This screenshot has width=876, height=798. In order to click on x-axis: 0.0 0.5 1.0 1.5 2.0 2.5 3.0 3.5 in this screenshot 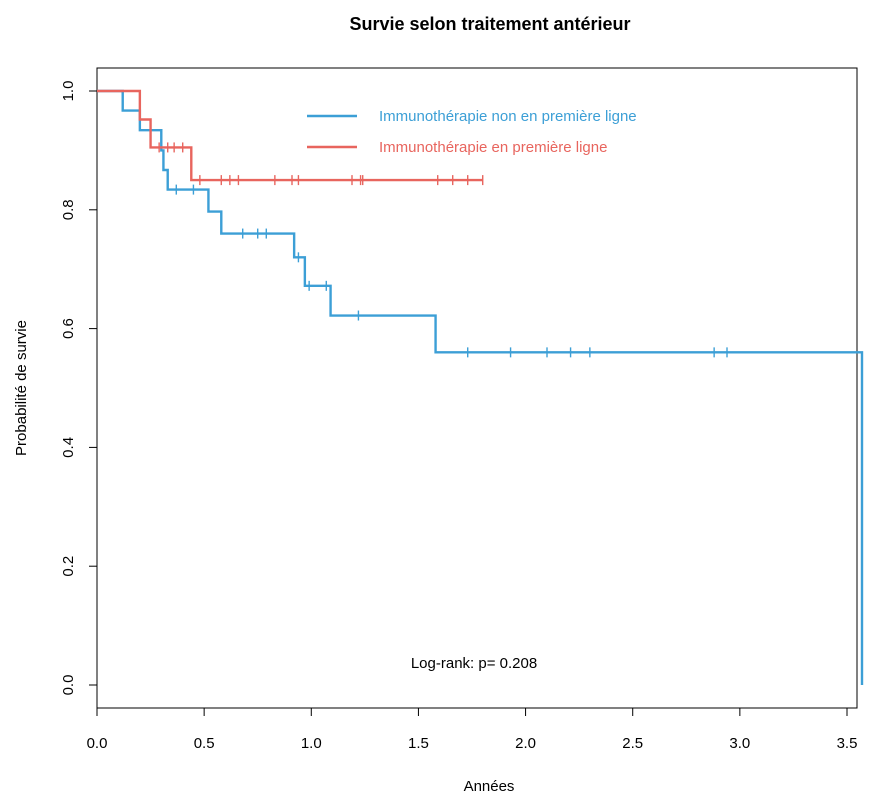, I will do `click(472, 729)`.